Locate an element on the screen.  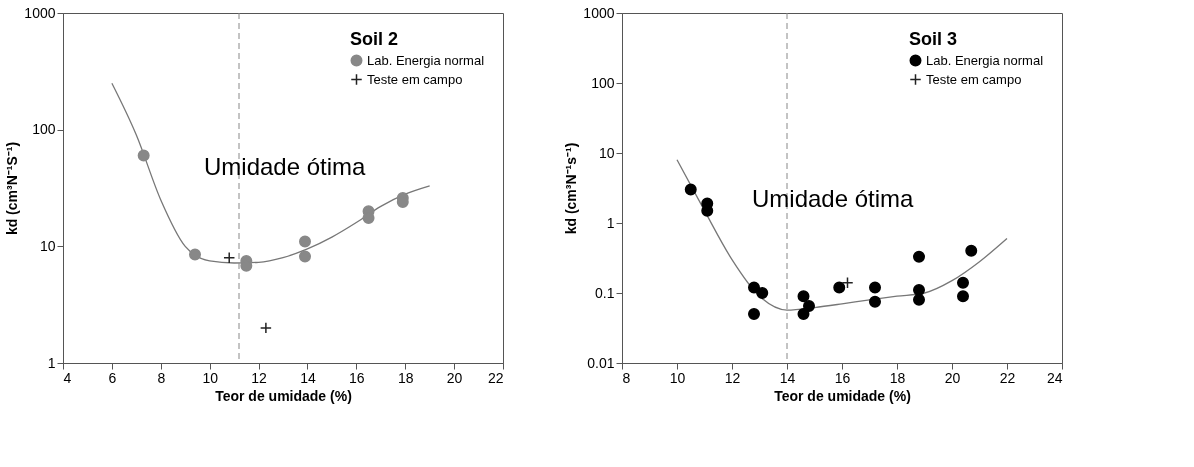
x-tick-label: 4 is located at coordinates (67, 377).